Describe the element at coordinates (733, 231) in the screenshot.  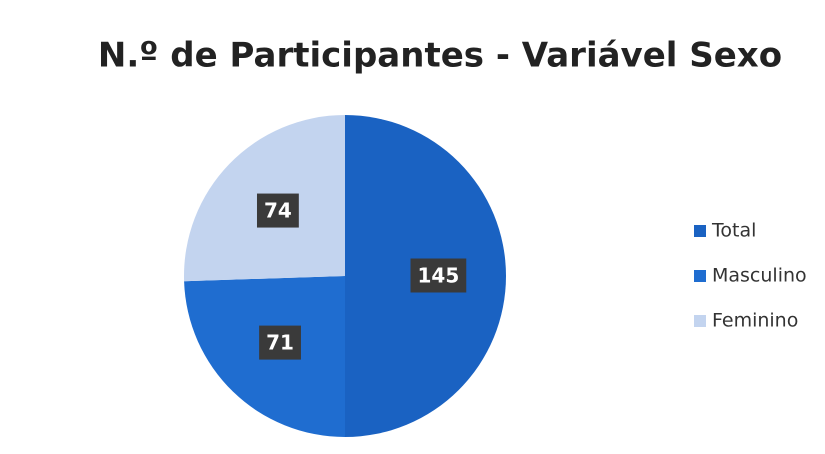
I see `legend-label: Total` at that location.